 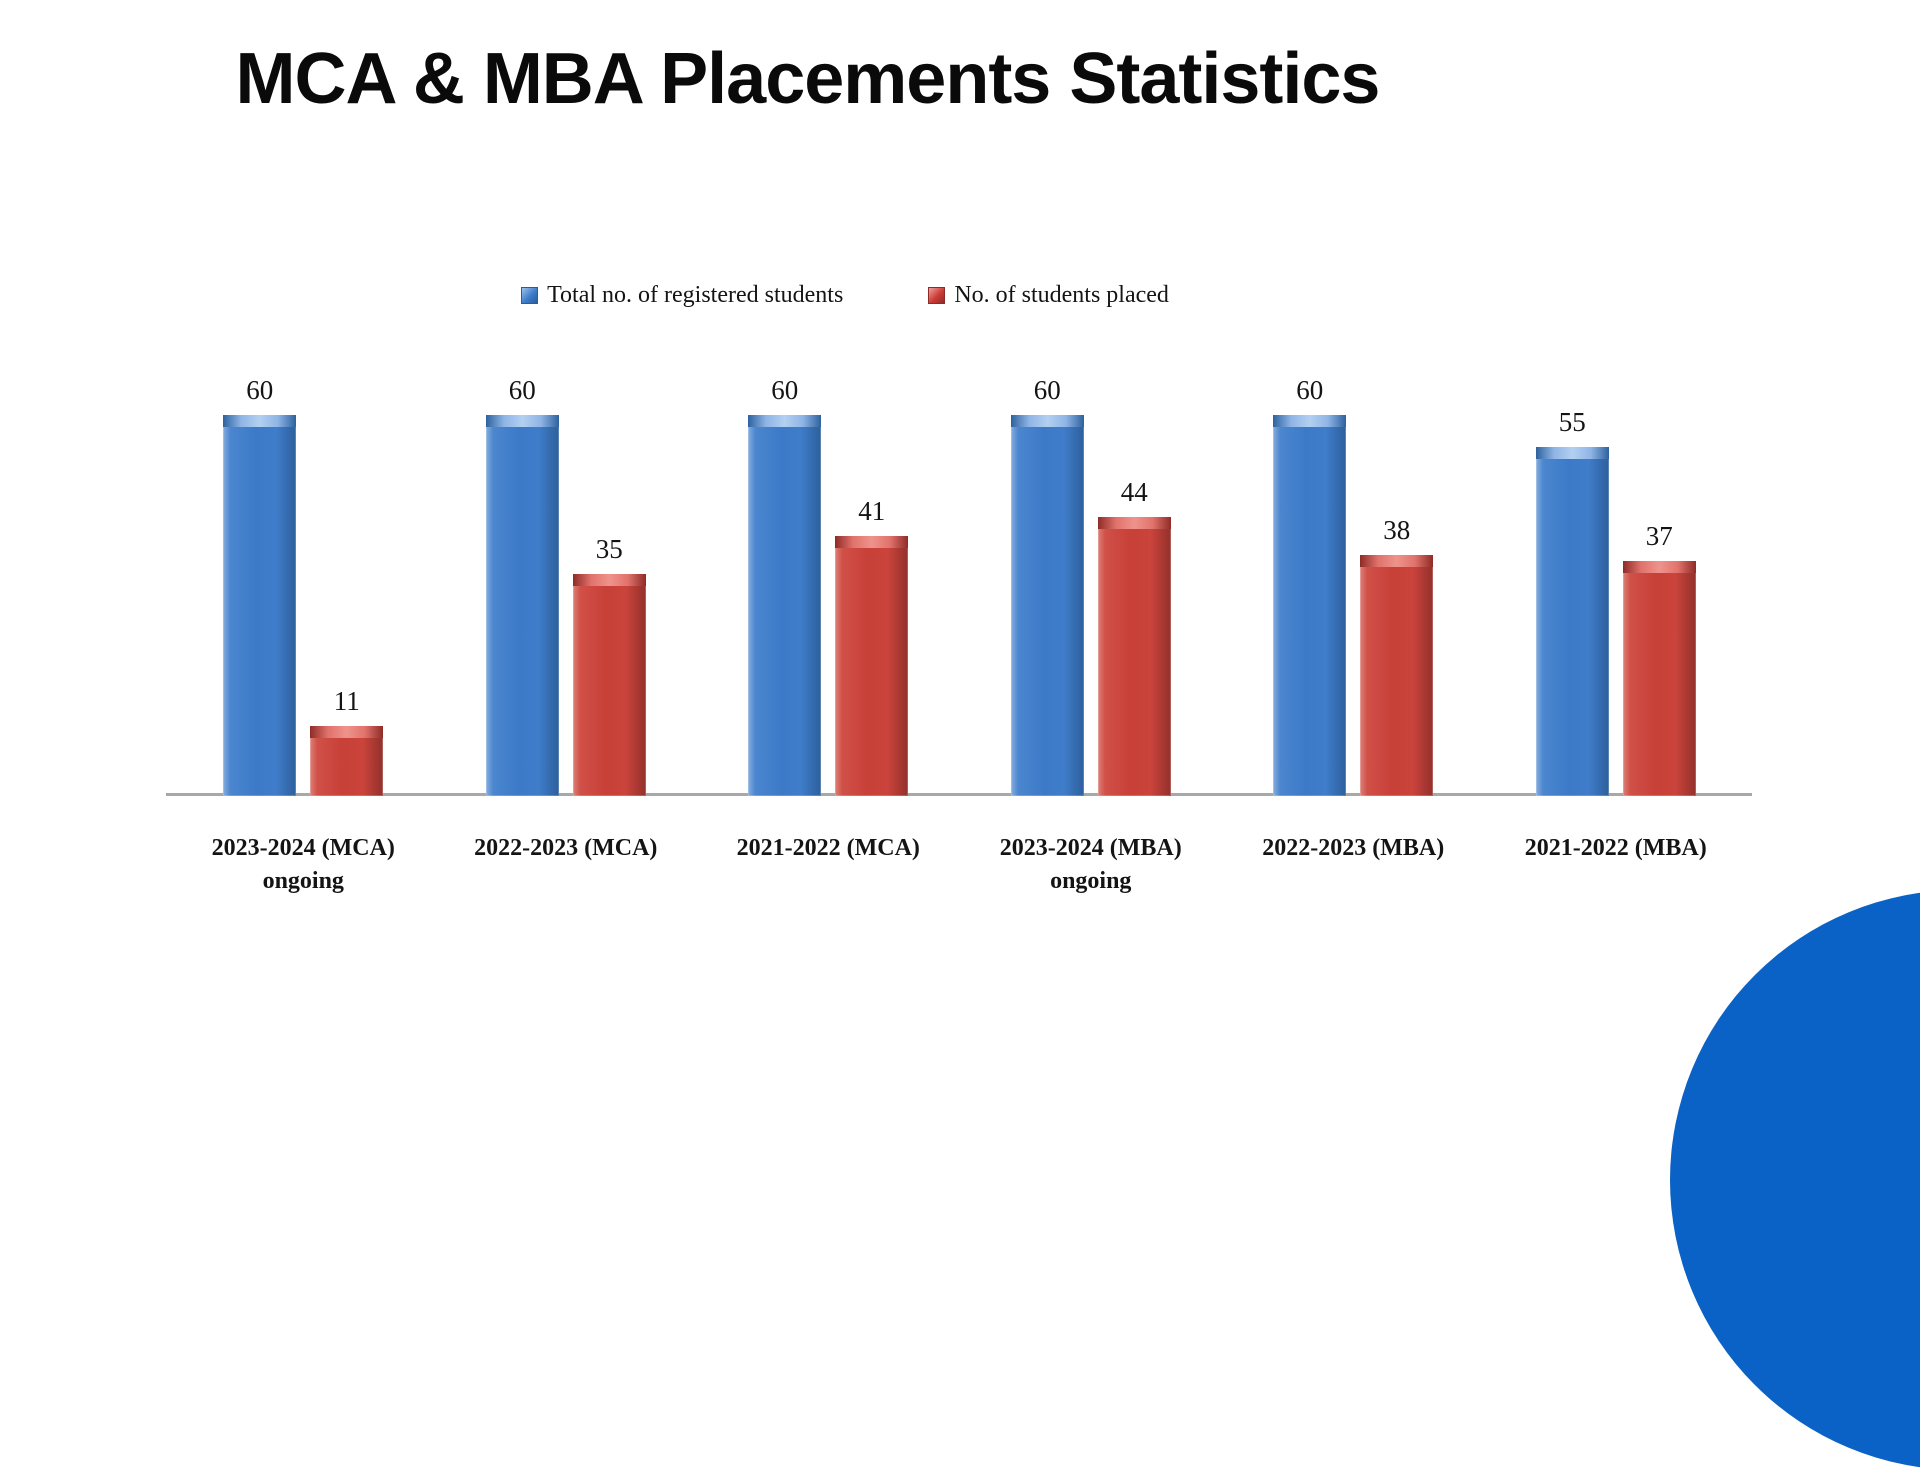 I want to click on placed-bar: 44, so click(x=1134, y=636).